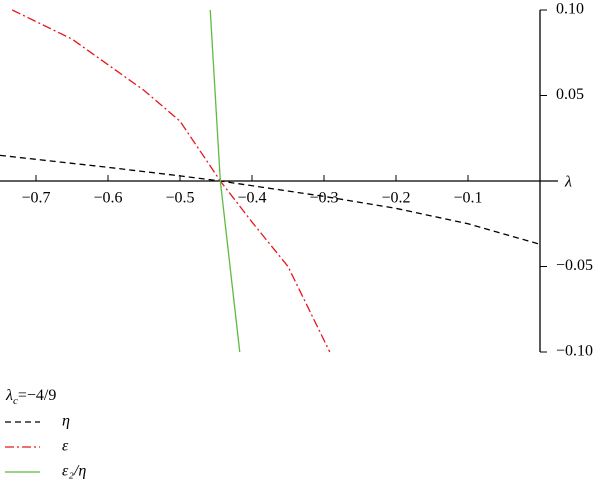 This screenshot has height=490, width=600. I want to click on legend-title: λc=−4/9, so click(30, 397).